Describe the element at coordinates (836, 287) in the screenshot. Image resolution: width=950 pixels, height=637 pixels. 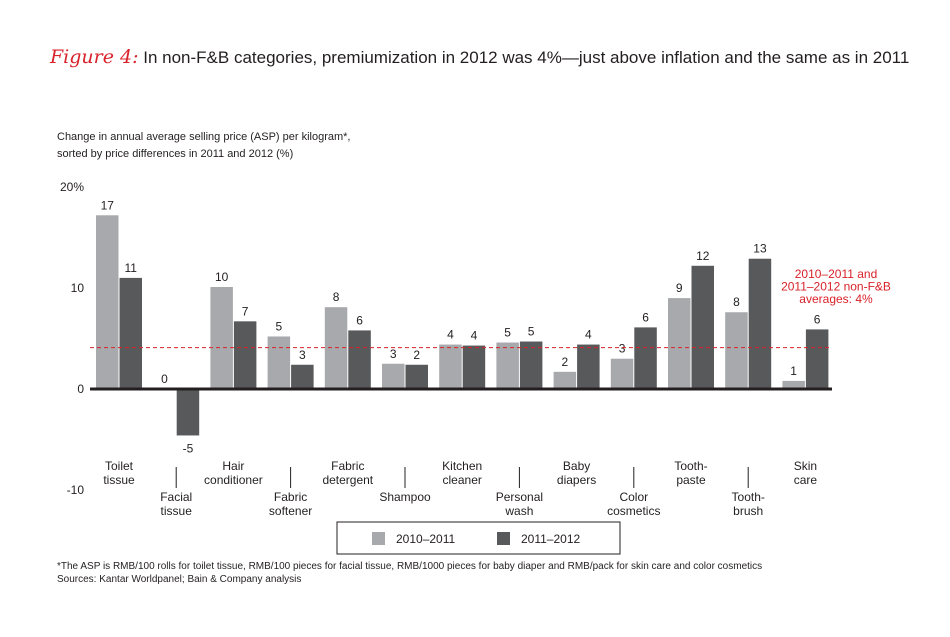
I see `average-annotation: 2011–2012 non-F&B` at that location.